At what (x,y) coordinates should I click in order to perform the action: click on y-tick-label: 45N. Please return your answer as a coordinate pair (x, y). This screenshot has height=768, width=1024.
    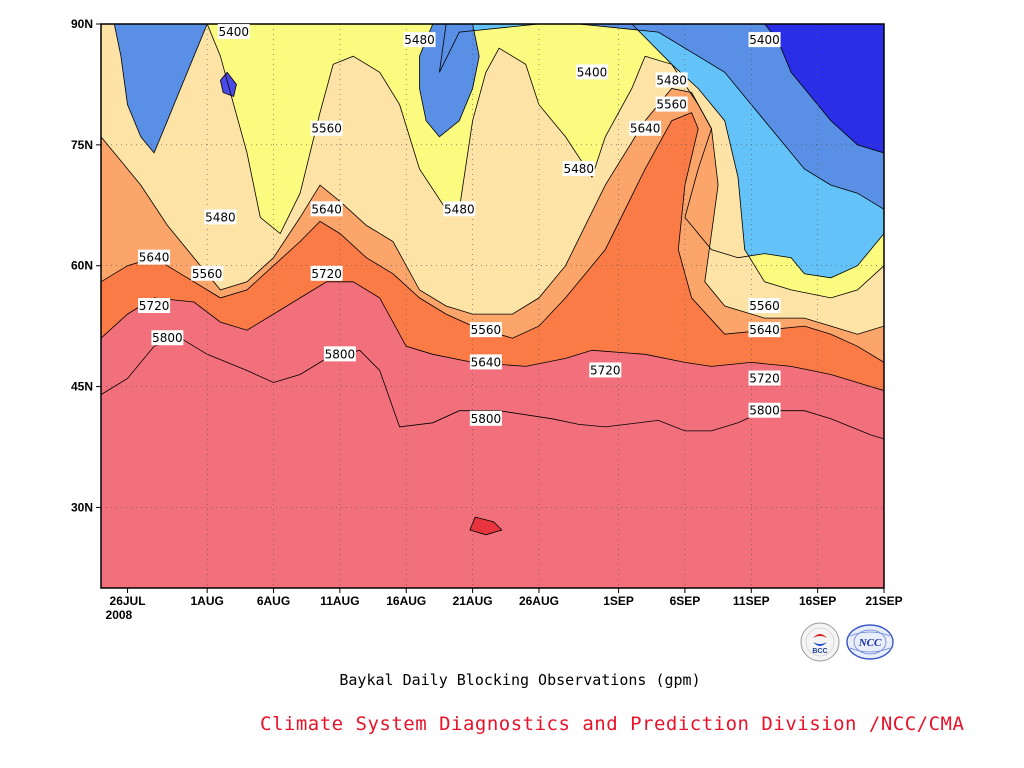
    Looking at the image, I should click on (82, 387).